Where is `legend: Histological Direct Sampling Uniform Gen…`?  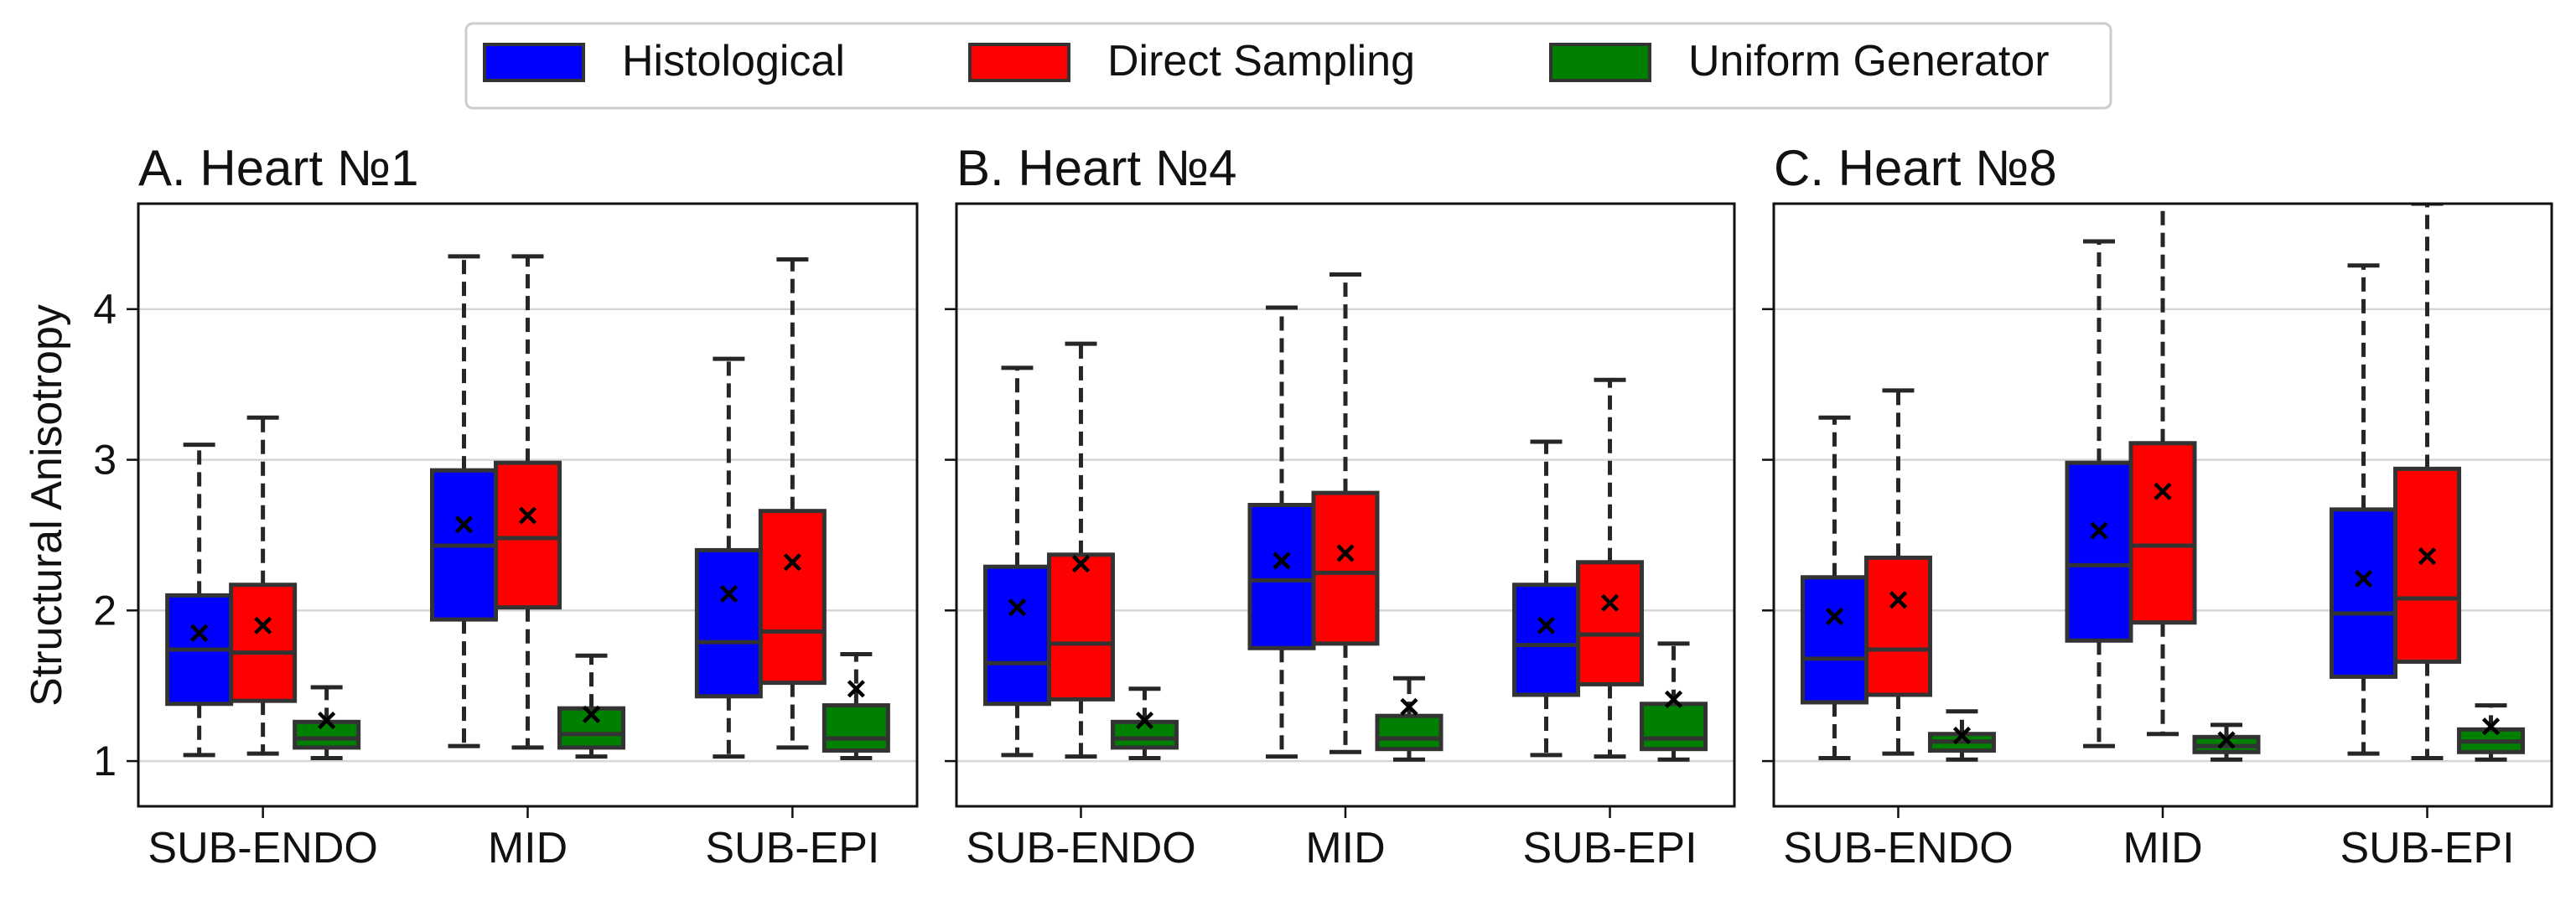
legend: Histological Direct Sampling Uniform Gen… is located at coordinates (1288, 66).